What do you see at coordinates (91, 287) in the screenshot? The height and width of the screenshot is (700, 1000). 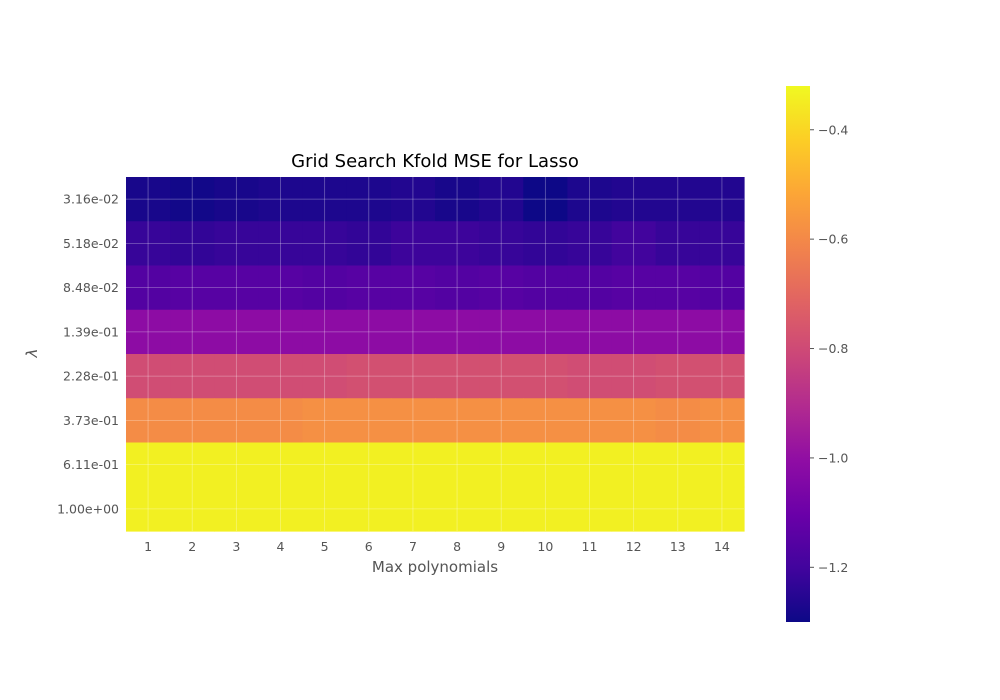 I see `y-tick-label: 8.48e-02` at bounding box center [91, 287].